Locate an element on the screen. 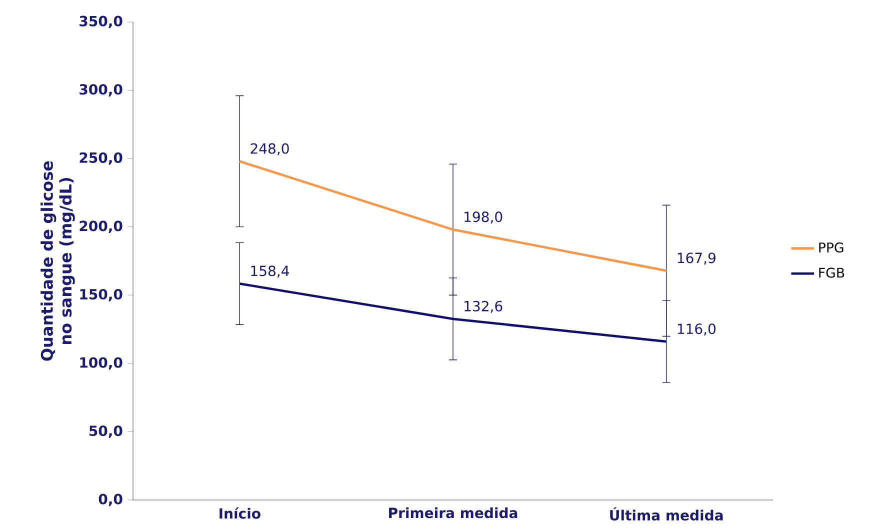 The image size is (871, 531). x-tick-label: Primeira medida is located at coordinates (453, 512).